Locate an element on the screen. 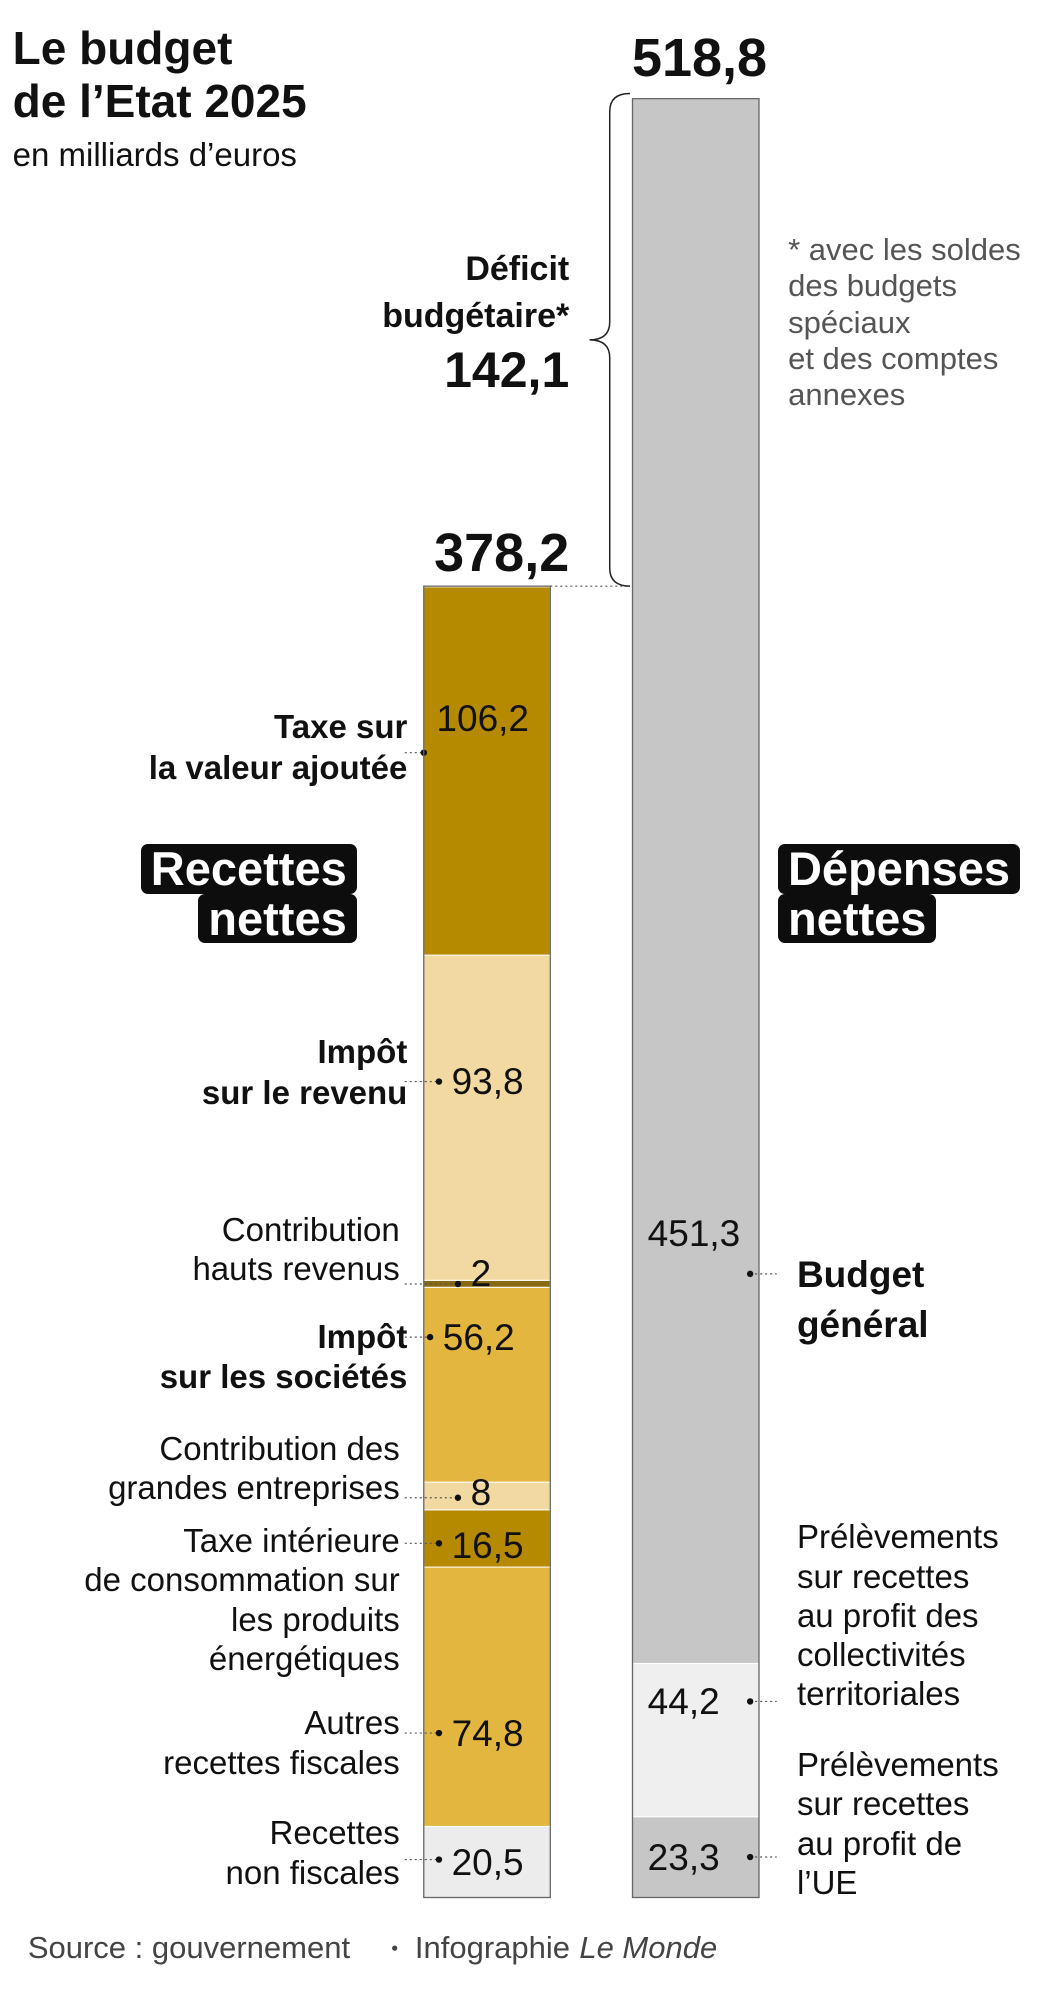  segment-label-line: grandes entreprises is located at coordinates (254, 1488).